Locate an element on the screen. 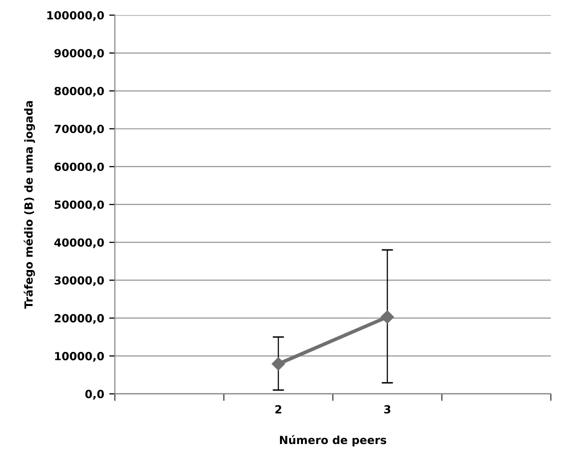 This screenshot has height=459, width=586. y-tick-label: 50000,0 is located at coordinates (79, 205).